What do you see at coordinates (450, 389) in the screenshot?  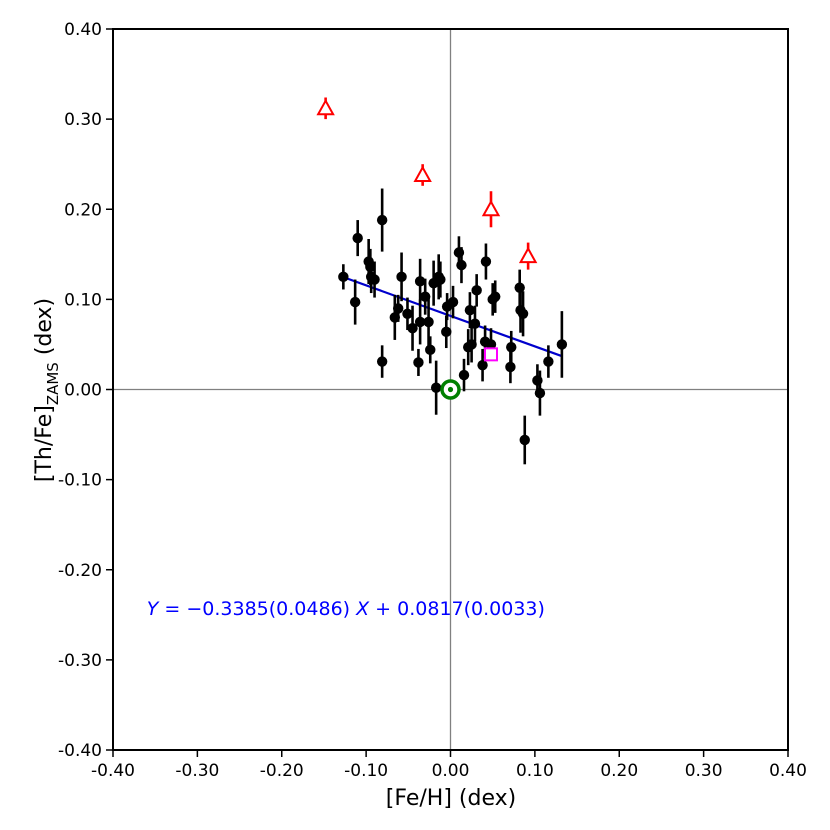 I see `sun-symbol-dot` at bounding box center [450, 389].